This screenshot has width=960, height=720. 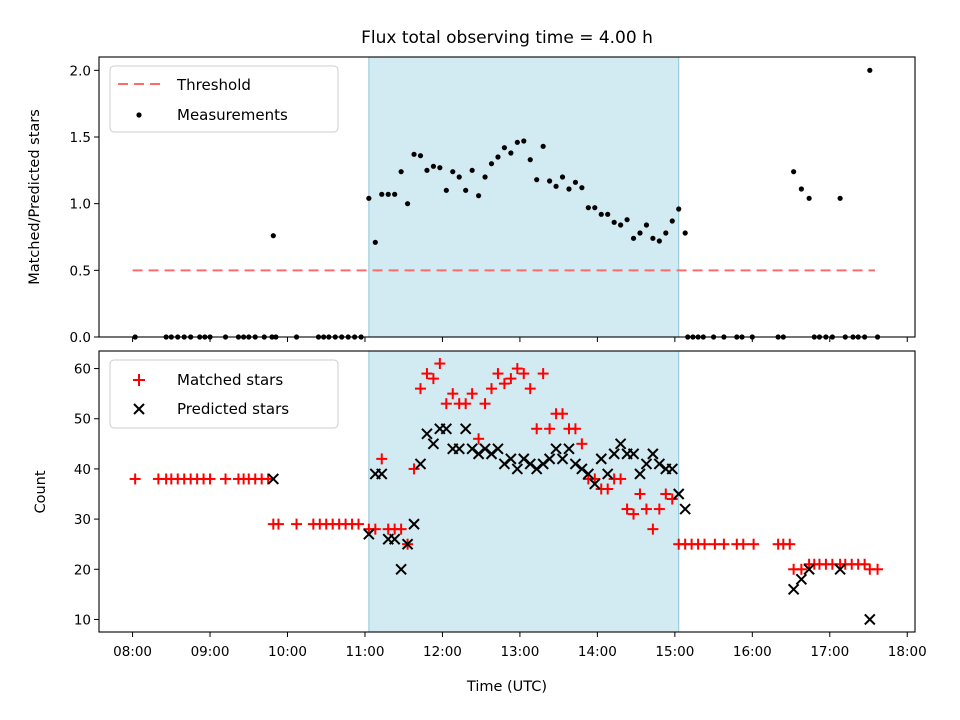 What do you see at coordinates (519, 652) in the screenshot?
I see `x-tick-label: 13:00` at bounding box center [519, 652].